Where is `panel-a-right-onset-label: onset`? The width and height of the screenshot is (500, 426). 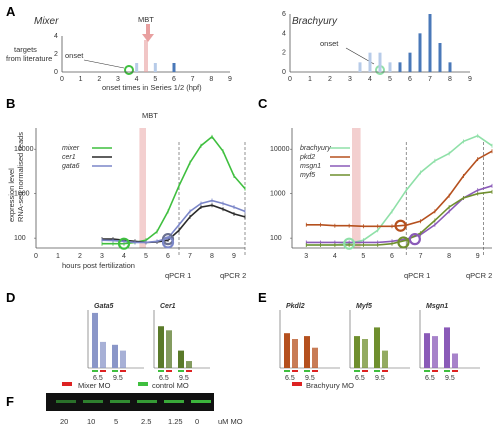
panel-a-right-onset-label: onset is located at coordinates (329, 43).